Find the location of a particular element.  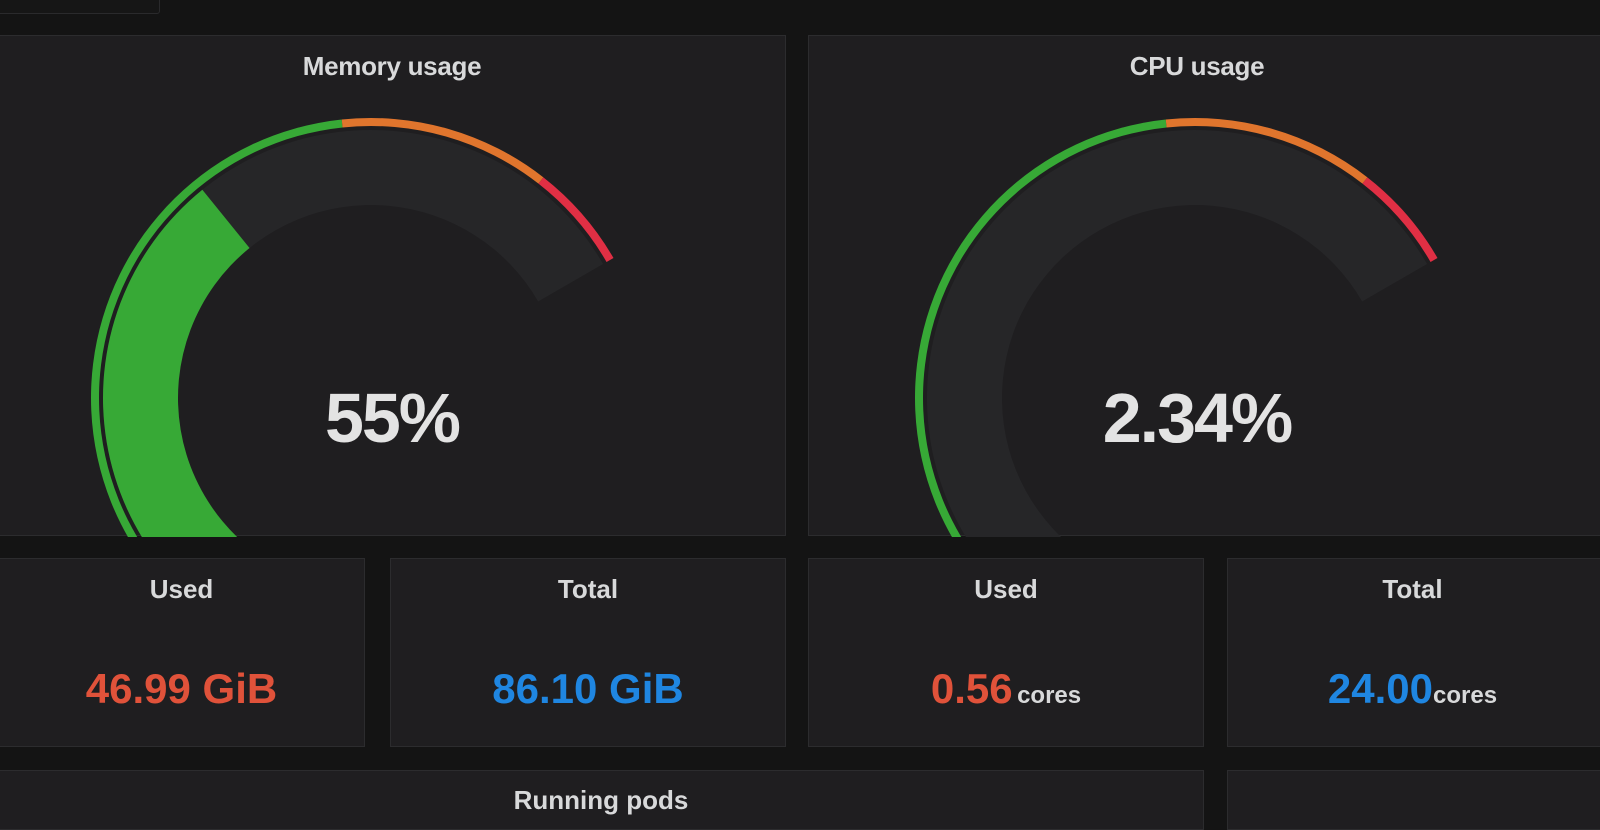

cpu-used-stat: 0.56 cores is located at coordinates (1006, 689).